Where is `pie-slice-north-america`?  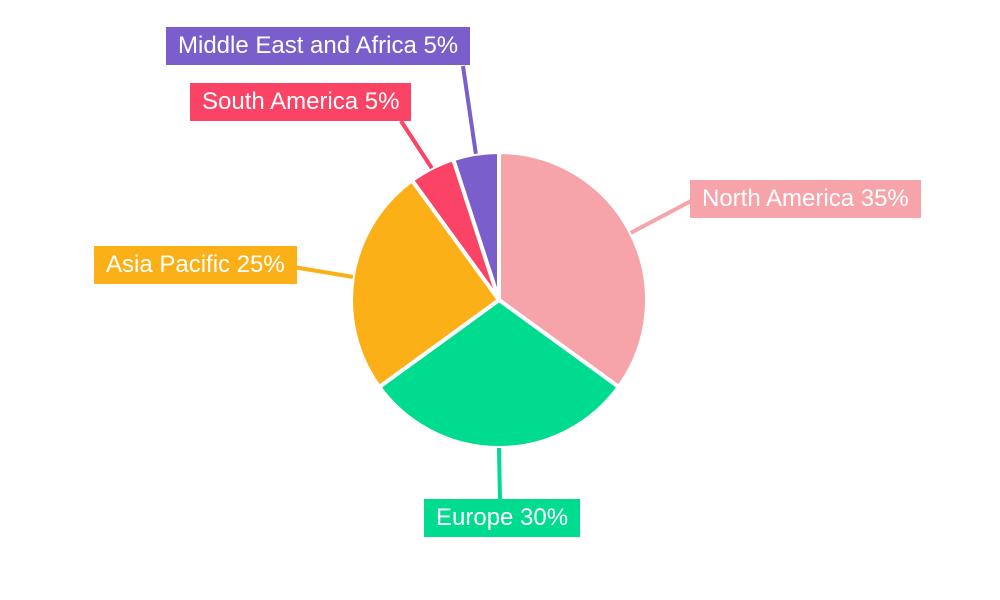
pie-slice-north-america is located at coordinates (573, 269).